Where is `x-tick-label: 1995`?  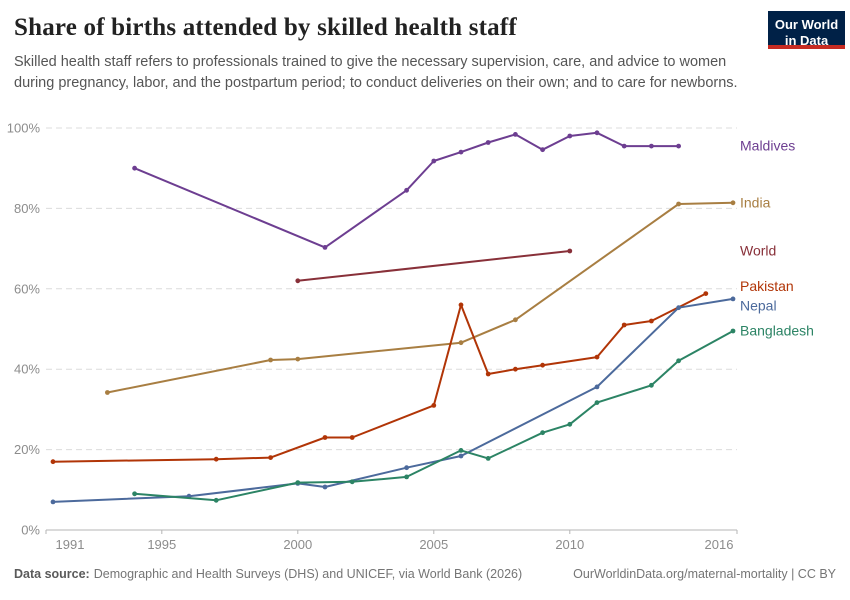 x-tick-label: 1995 is located at coordinates (161, 544).